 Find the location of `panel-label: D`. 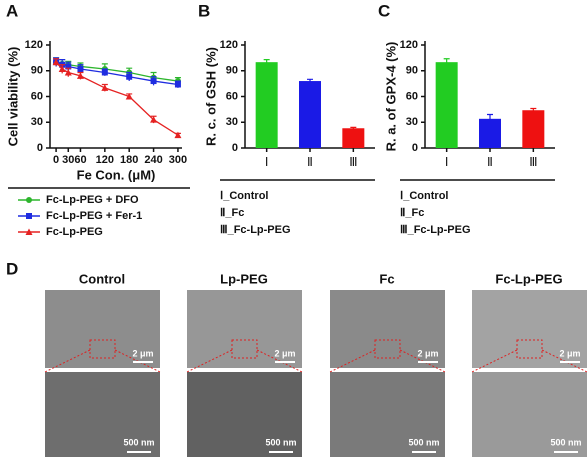

panel-label: D is located at coordinates (12, 268).